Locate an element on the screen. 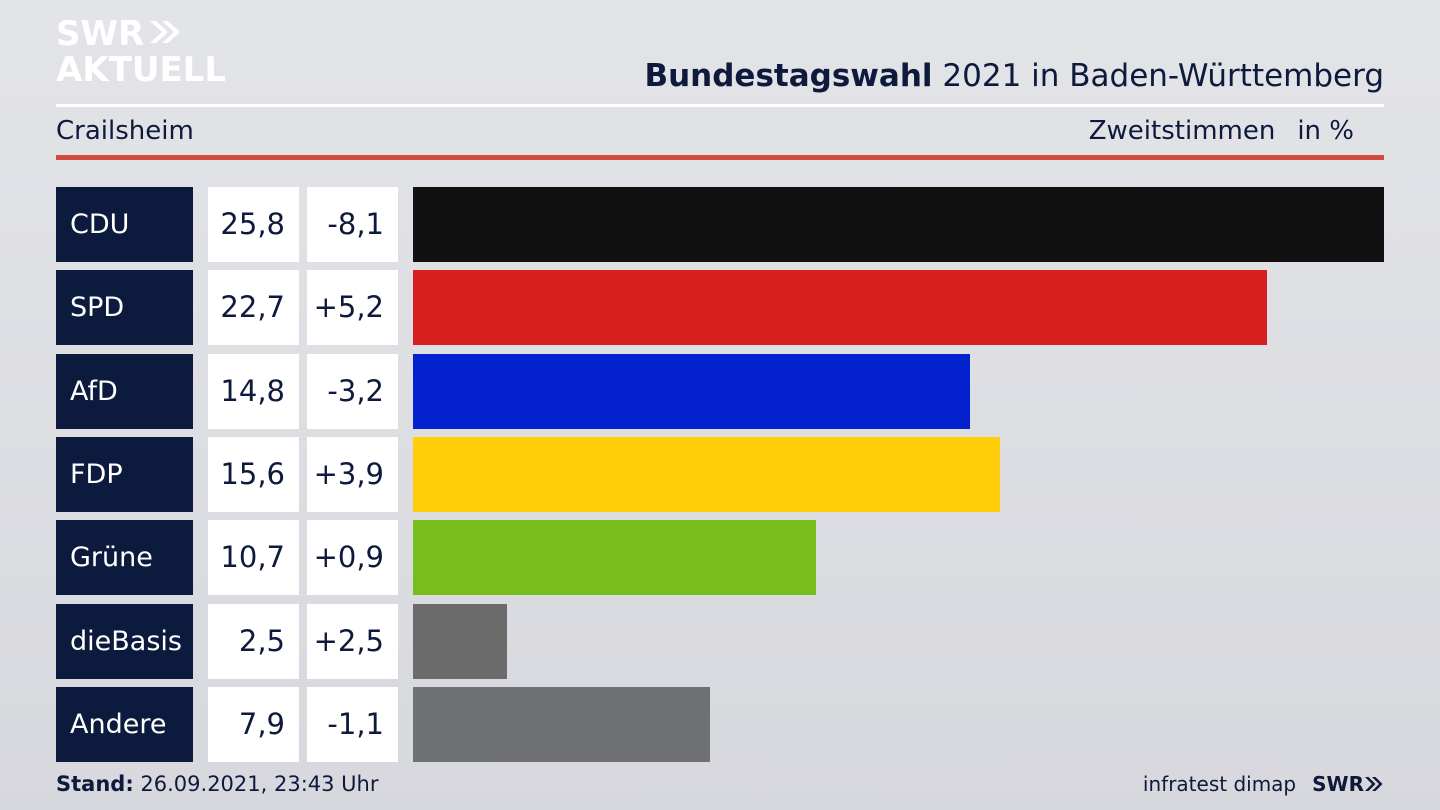  logo-line2: AKTUELL is located at coordinates (141, 70).